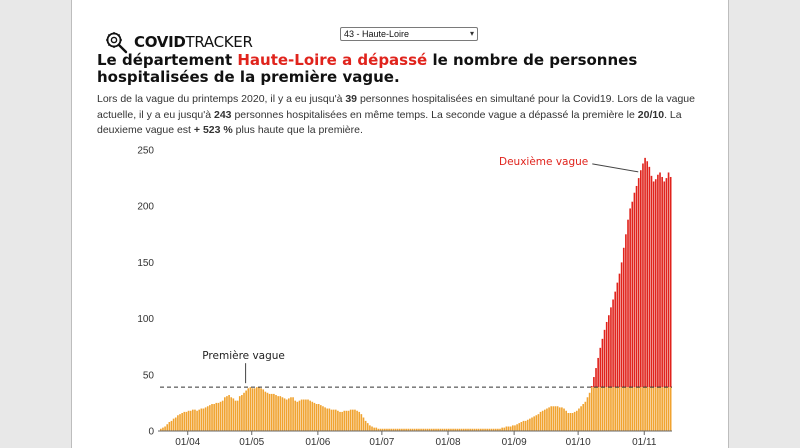 This screenshot has height=448, width=800. I want to click on x-tick-label: 01/05, so click(251, 442).